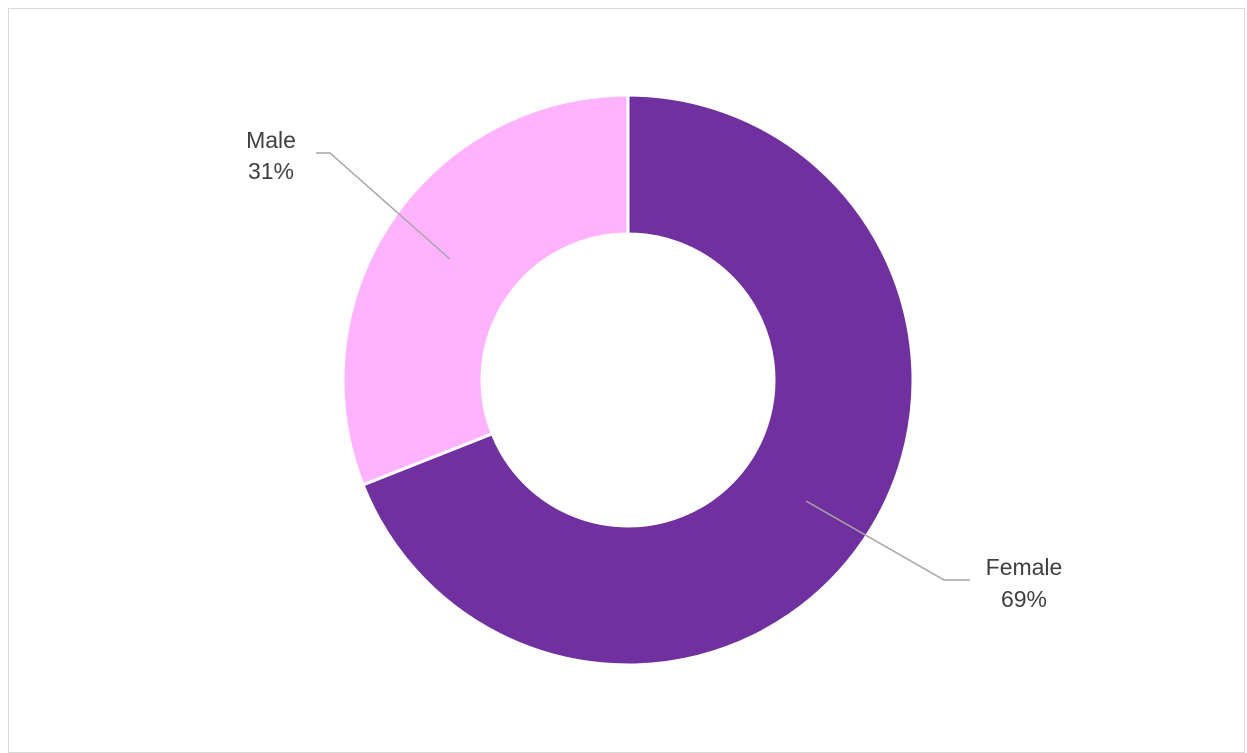 This screenshot has width=1247, height=753. Describe the element at coordinates (1024, 599) in the screenshot. I see `female-value-label: 69%` at that location.